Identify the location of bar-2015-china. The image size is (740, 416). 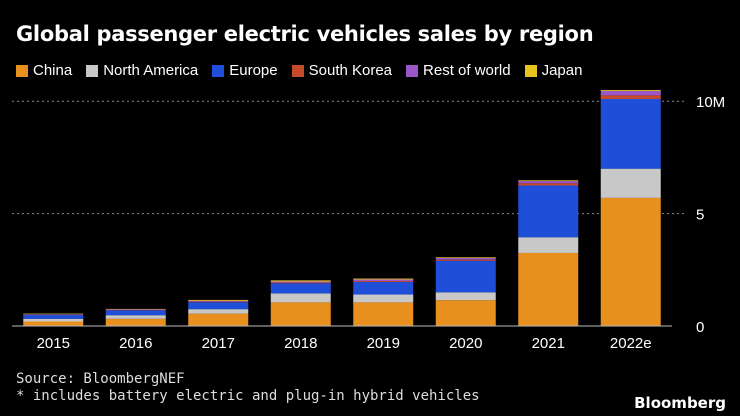
(53, 323).